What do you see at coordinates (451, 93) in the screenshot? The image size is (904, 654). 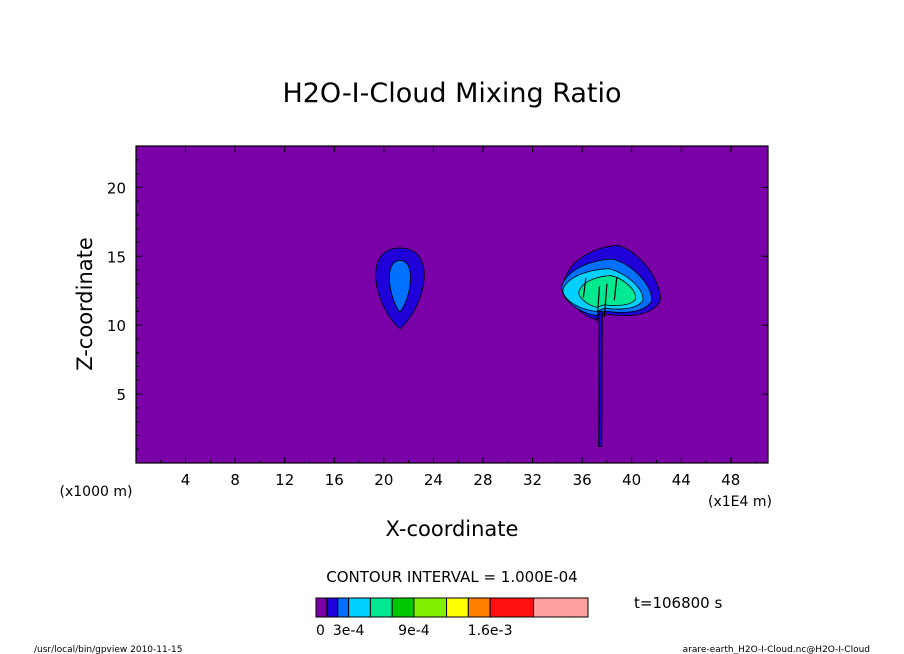 I see `chart-title: H2O-I-Cloud Mixing Ratio` at bounding box center [451, 93].